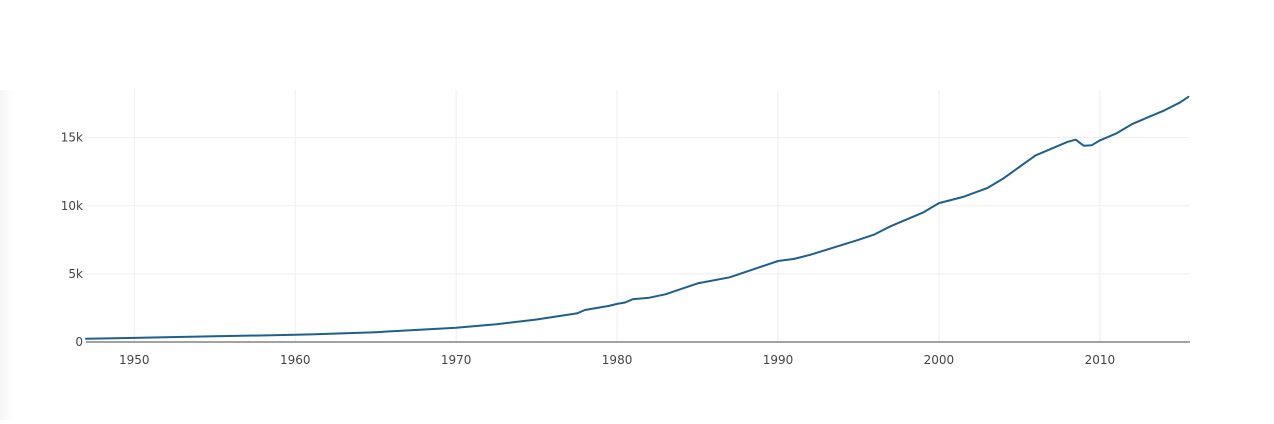  Describe the element at coordinates (1100, 360) in the screenshot. I see `x-tick-label: 2010` at that location.